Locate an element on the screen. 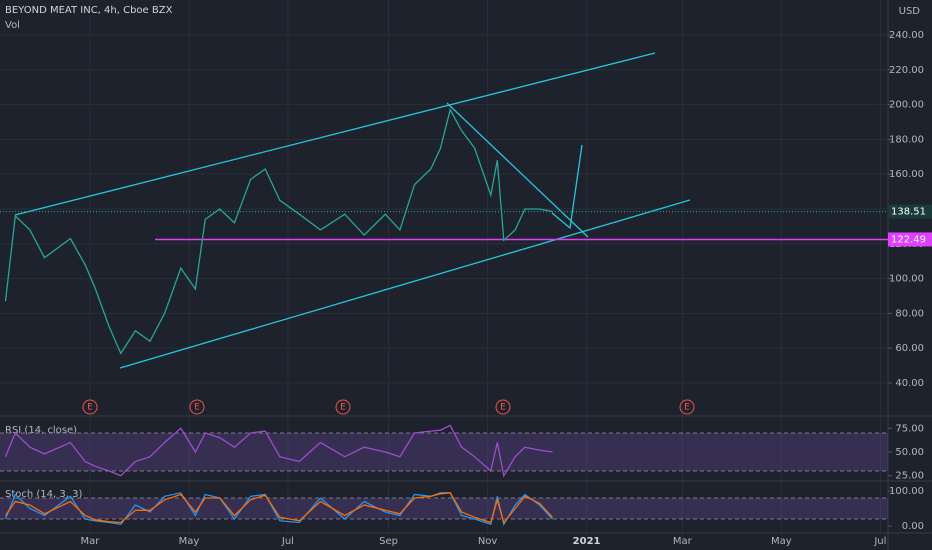 The width and height of the screenshot is (932, 550). price-label: 122.49 is located at coordinates (908, 239).